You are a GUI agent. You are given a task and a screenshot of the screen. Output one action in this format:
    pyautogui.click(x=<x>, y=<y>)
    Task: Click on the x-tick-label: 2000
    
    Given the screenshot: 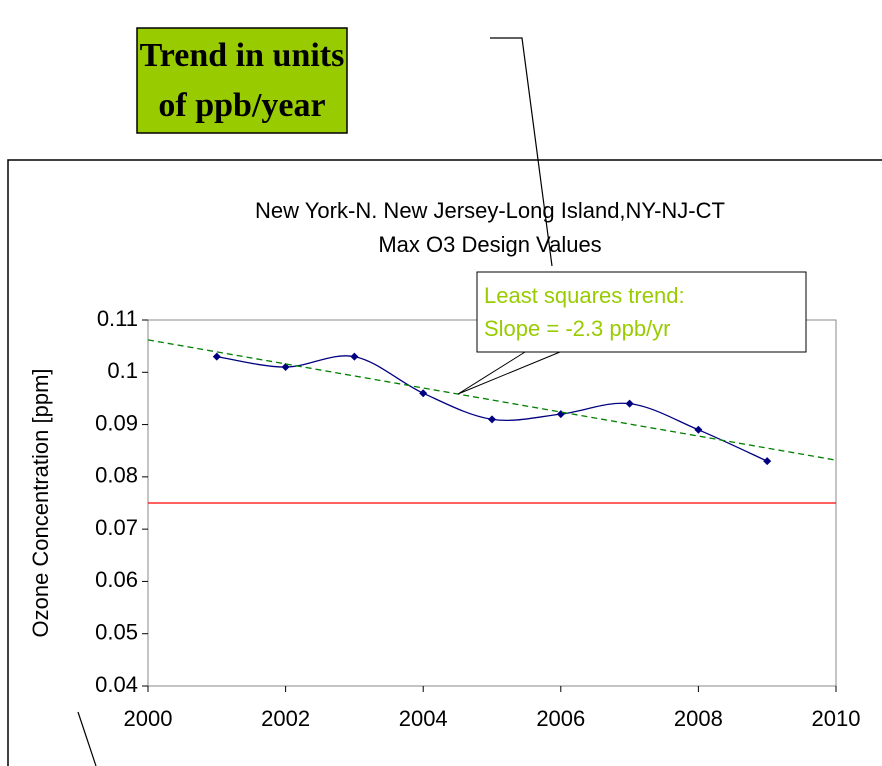 What is the action you would take?
    pyautogui.click(x=148, y=718)
    